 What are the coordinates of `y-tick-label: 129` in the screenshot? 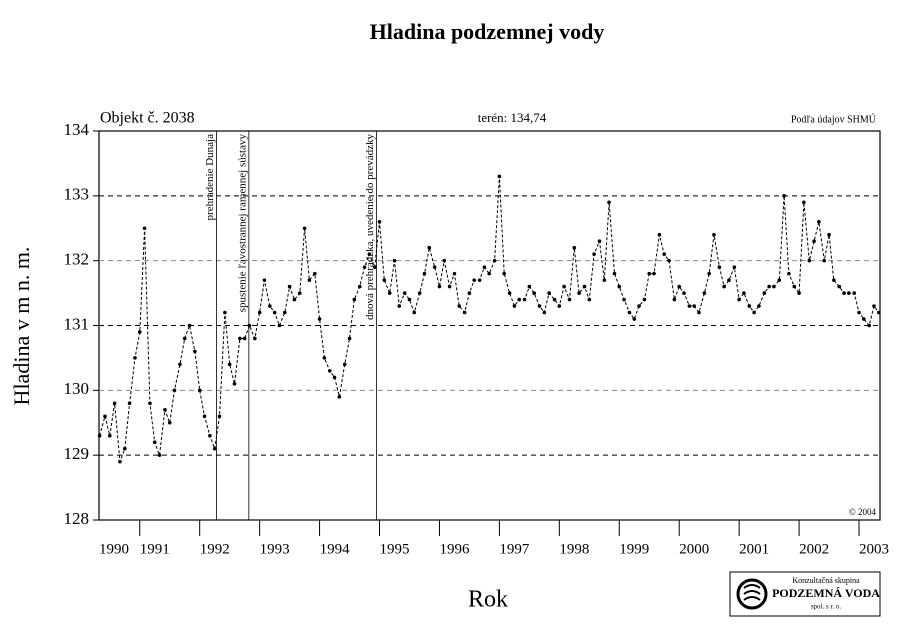 It's located at (77, 453).